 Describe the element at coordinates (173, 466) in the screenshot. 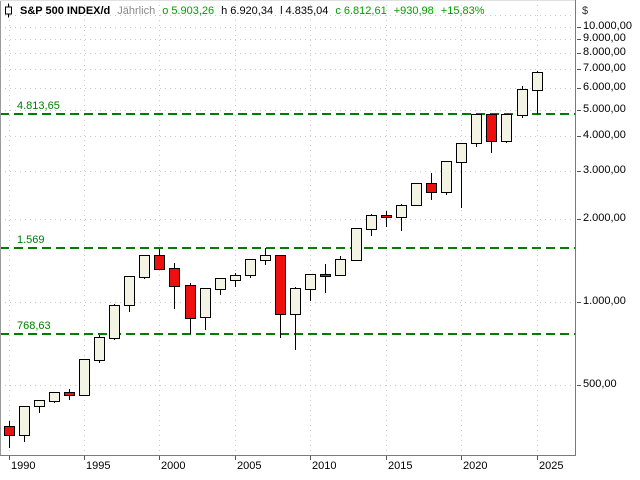

I see `year-label: 2000` at that location.